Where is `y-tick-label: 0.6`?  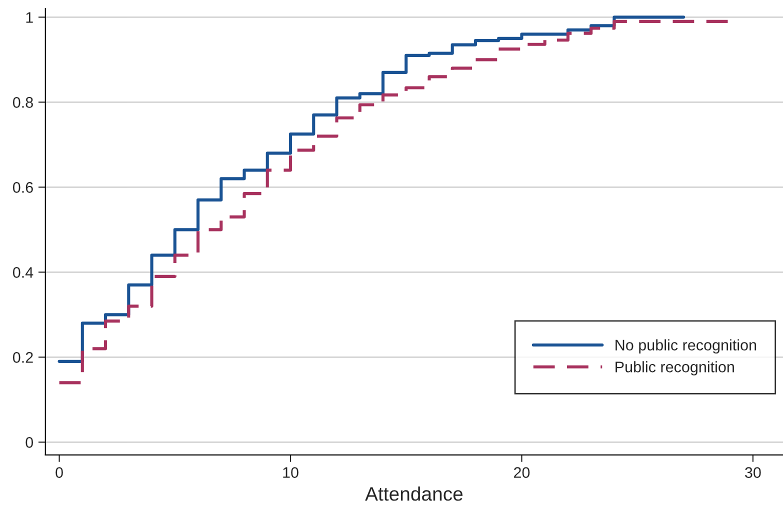
y-tick-label: 0.6 is located at coordinates (22, 187).